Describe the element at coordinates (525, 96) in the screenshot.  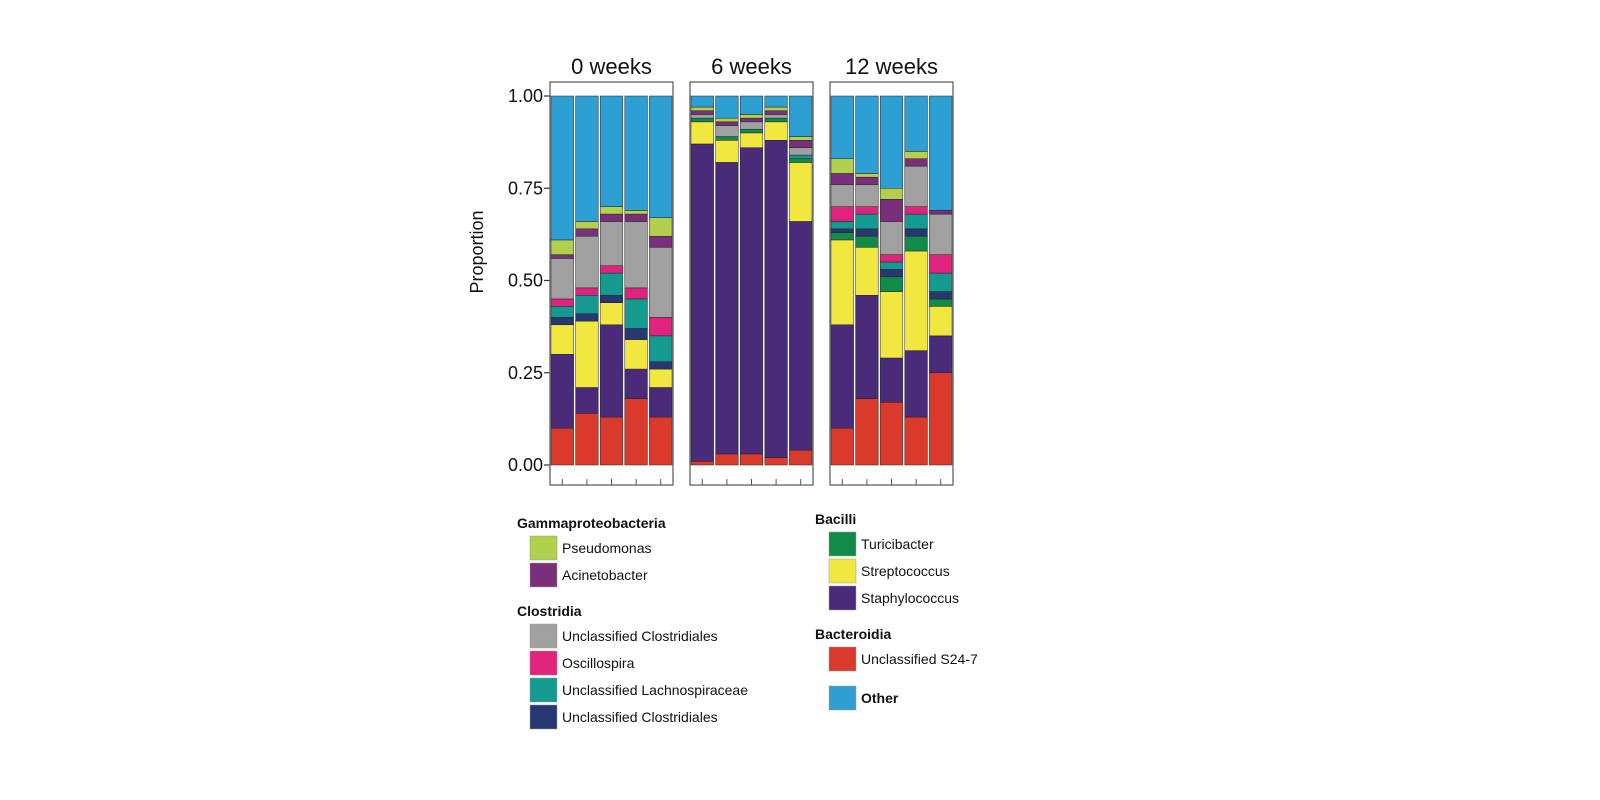
I see `y-tick-label: 1.00` at that location.